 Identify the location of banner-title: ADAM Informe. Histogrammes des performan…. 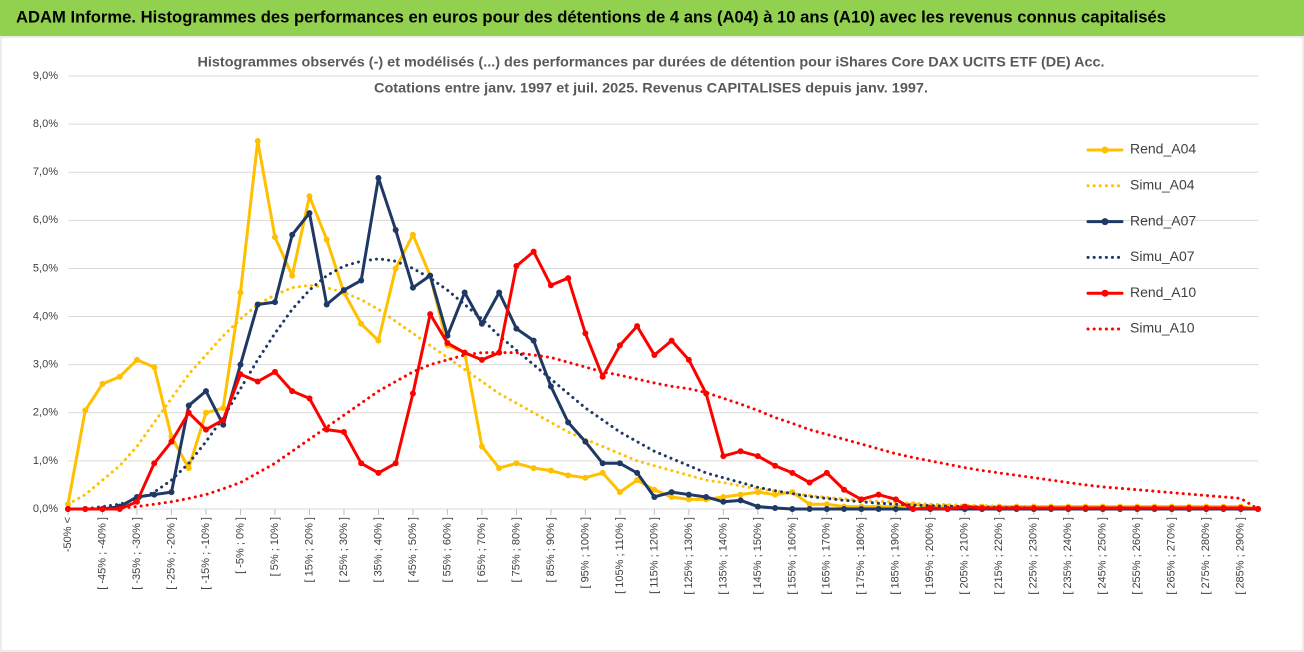
(591, 16).